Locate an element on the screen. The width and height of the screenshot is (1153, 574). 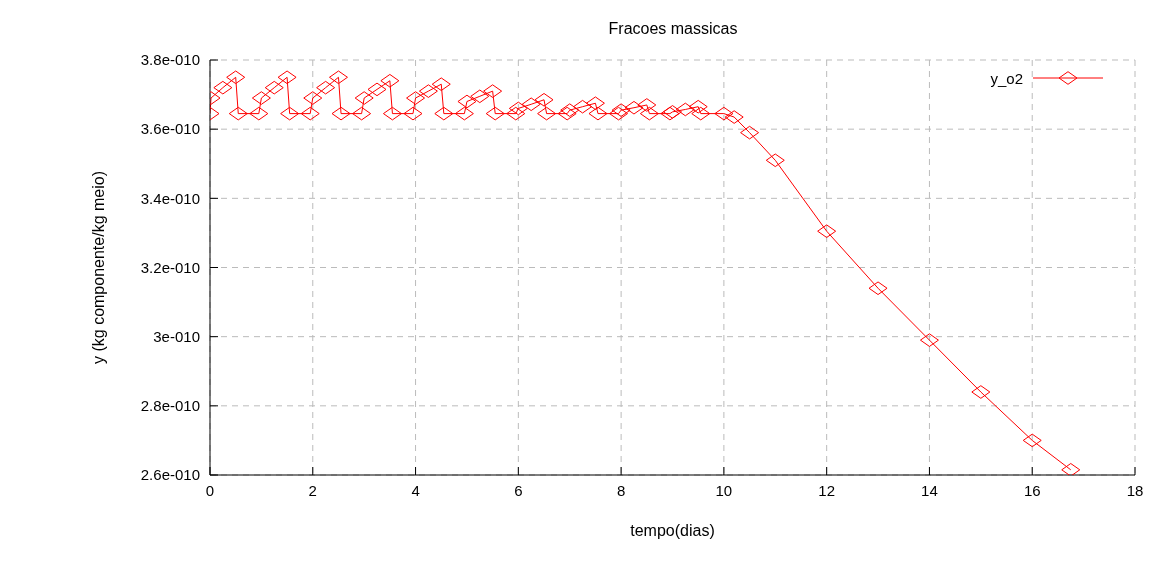
x-axis-title: tempo(dias) is located at coordinates (672, 530).